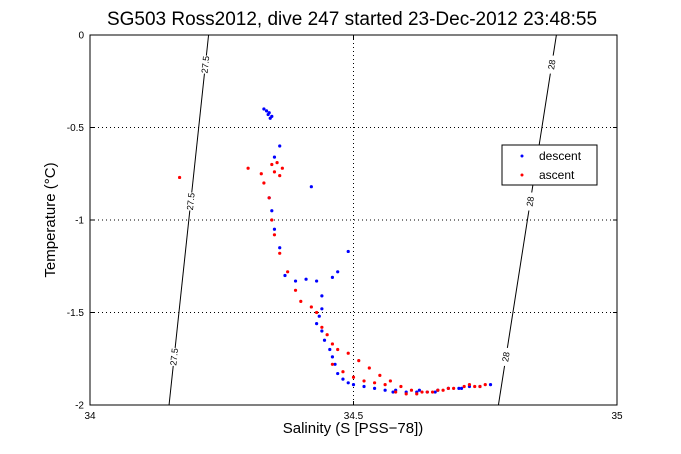 Image resolution: width=681 pixels, height=454 pixels. Describe the element at coordinates (560, 156) in the screenshot. I see `legend-label-descent: descent` at that location.